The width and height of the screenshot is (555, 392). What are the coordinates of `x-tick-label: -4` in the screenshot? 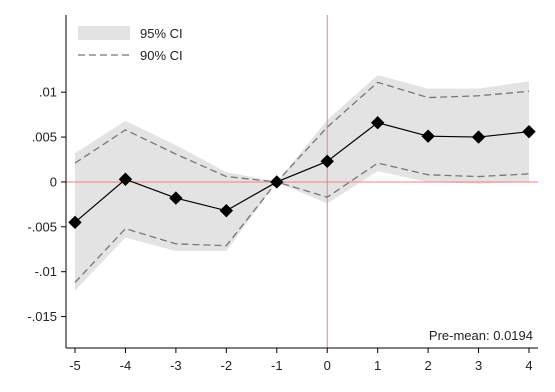 It's located at (126, 365).